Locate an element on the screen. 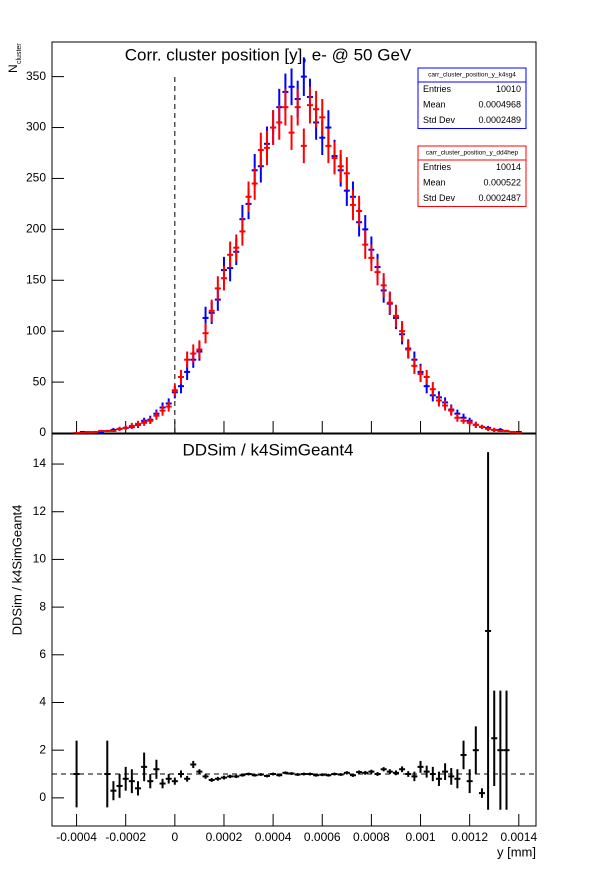 This screenshot has width=596, height=872. x-tick-label: 0.0012 is located at coordinates (469, 837).